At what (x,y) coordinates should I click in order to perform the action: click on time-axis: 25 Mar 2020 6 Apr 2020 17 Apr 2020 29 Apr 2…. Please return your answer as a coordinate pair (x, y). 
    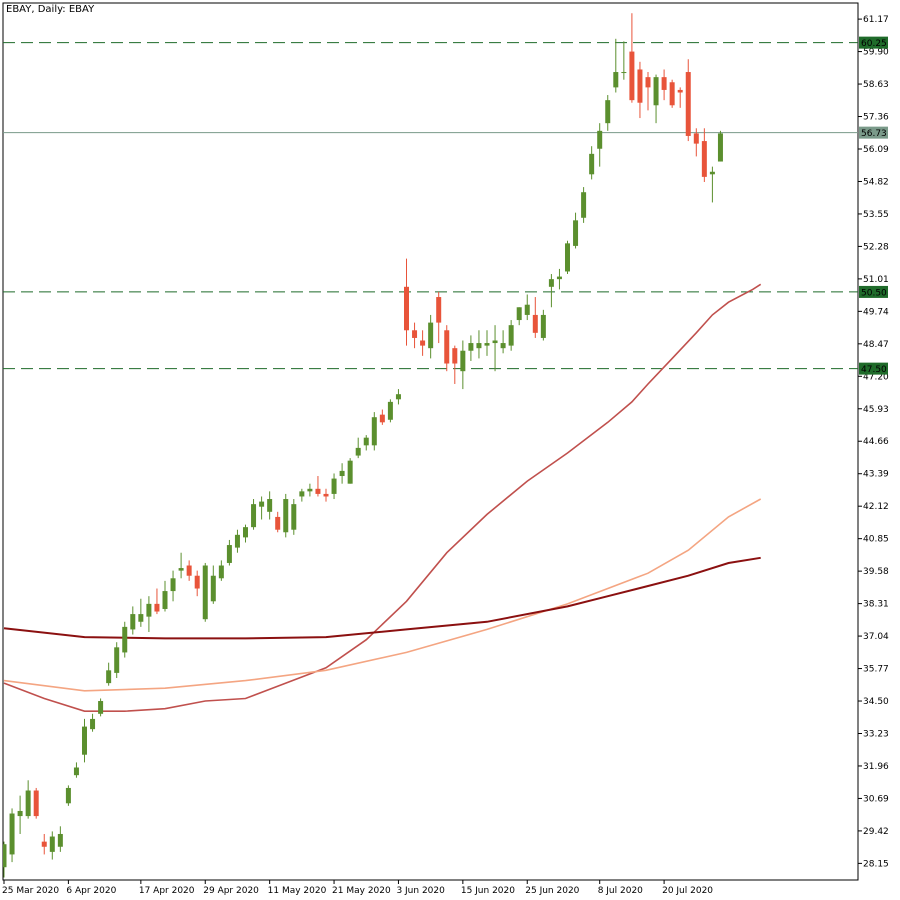
    Looking at the image, I should click on (357, 888).